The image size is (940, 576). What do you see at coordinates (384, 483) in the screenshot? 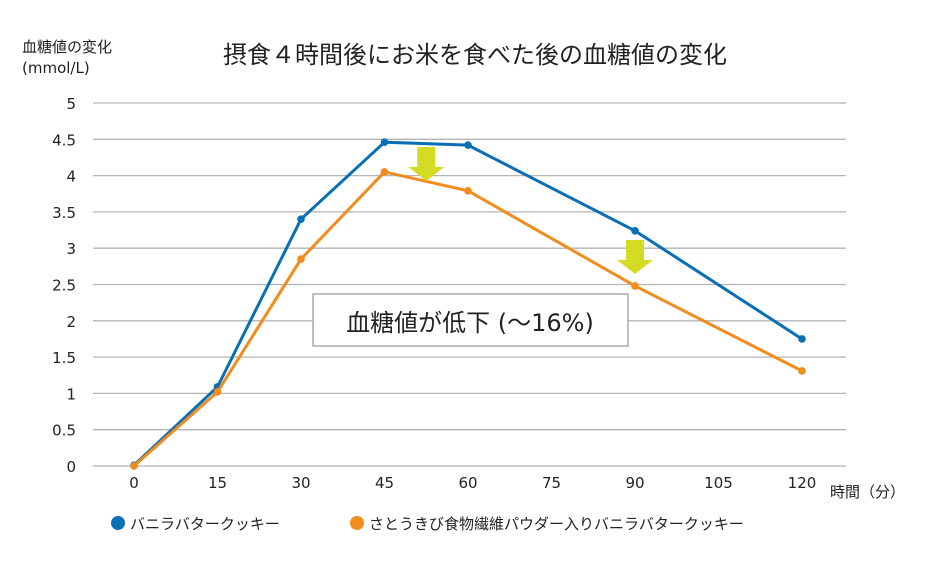
I see `x-tick-label: 45` at bounding box center [384, 483].